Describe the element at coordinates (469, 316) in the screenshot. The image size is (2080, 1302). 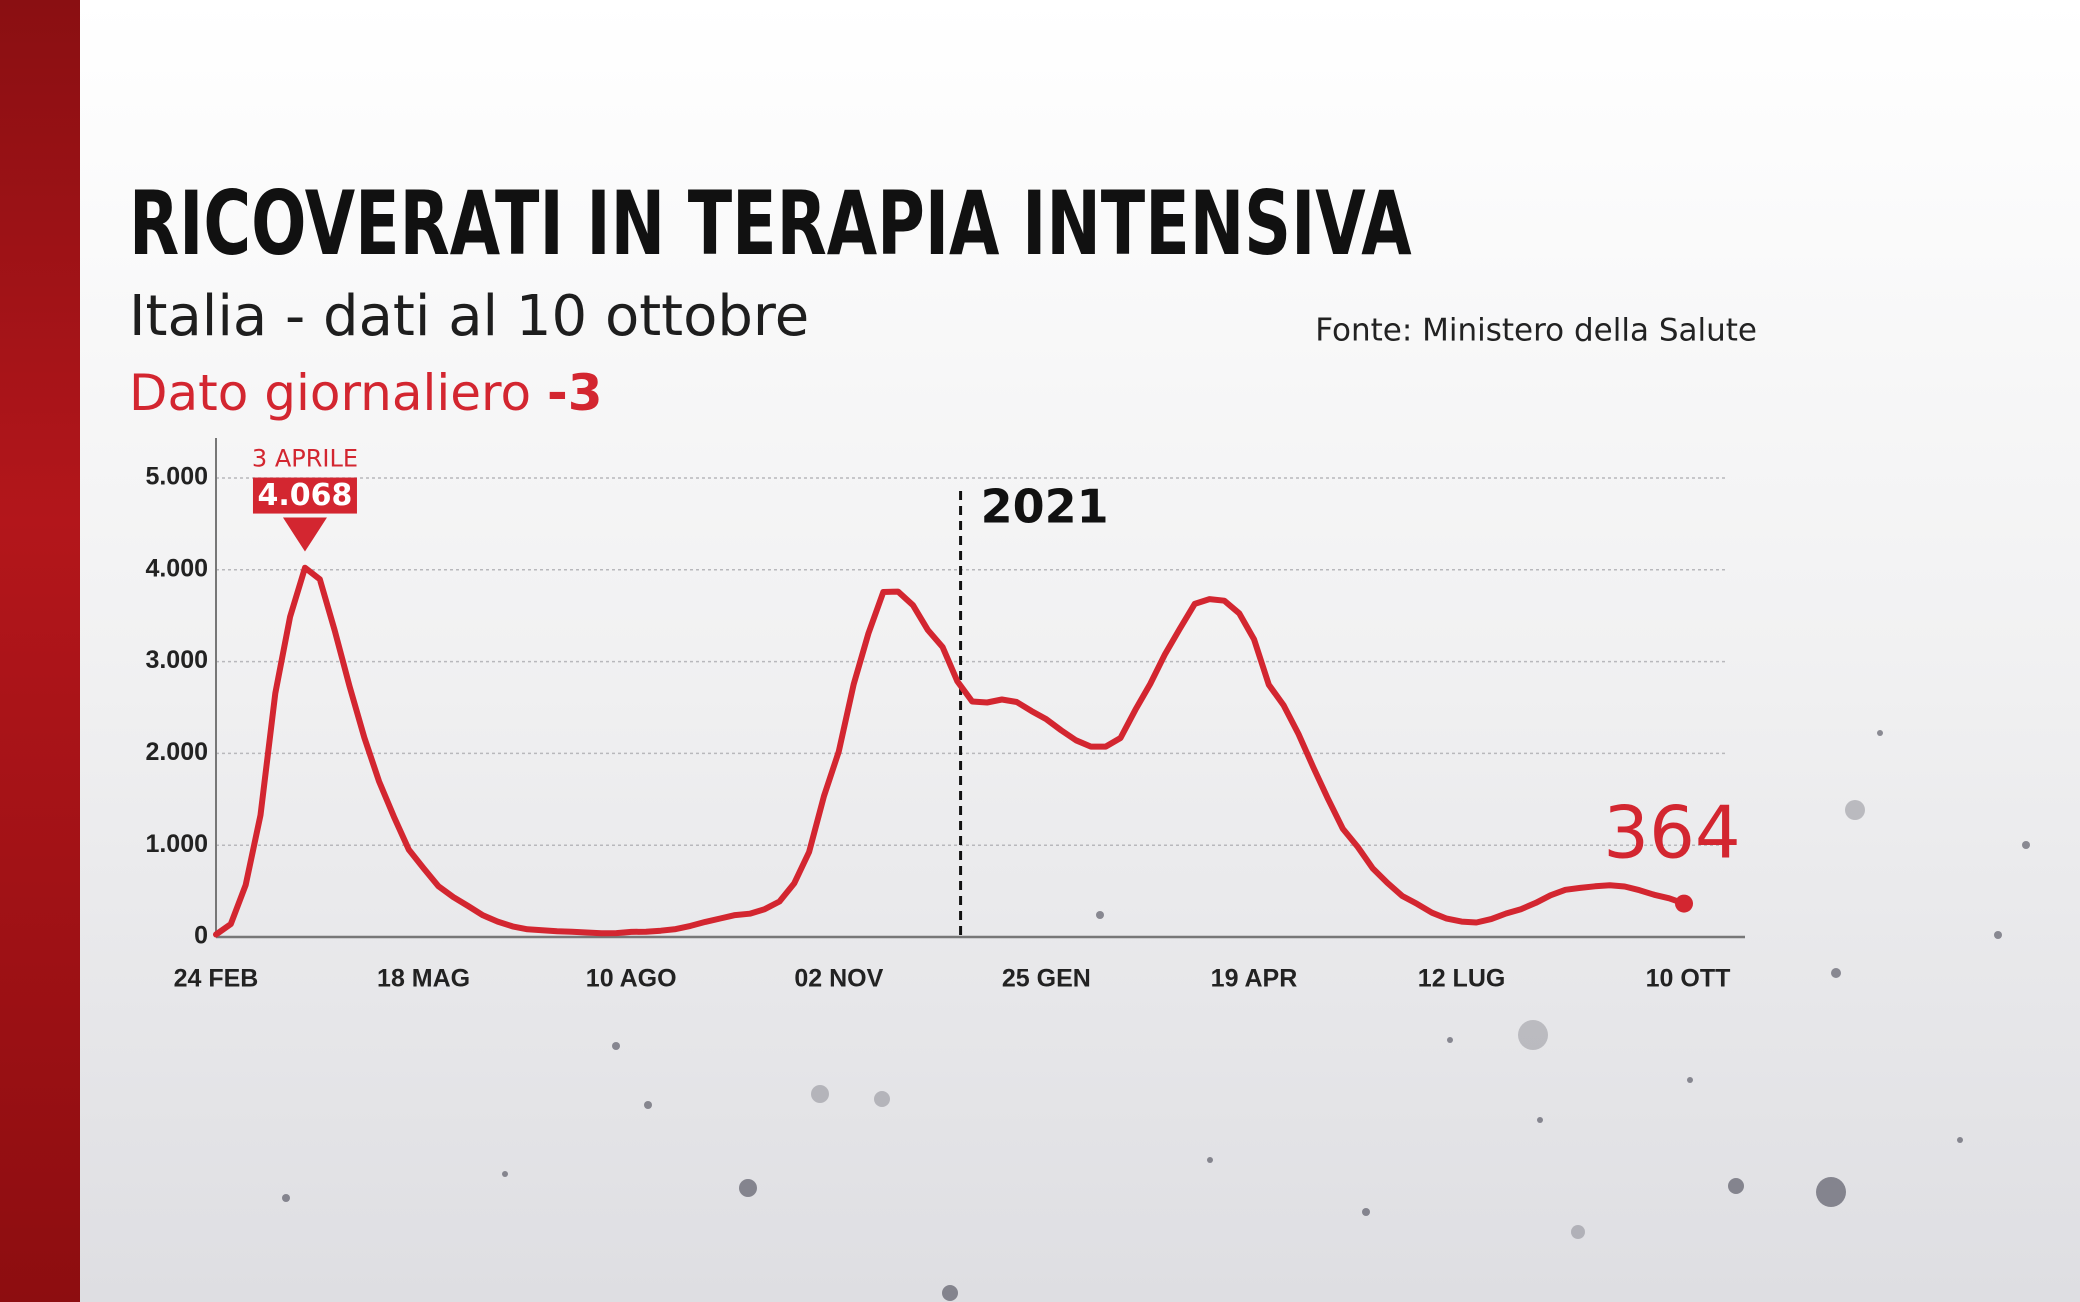
I see `chart-subtitle: Italia - dati al 10 ottobre` at that location.